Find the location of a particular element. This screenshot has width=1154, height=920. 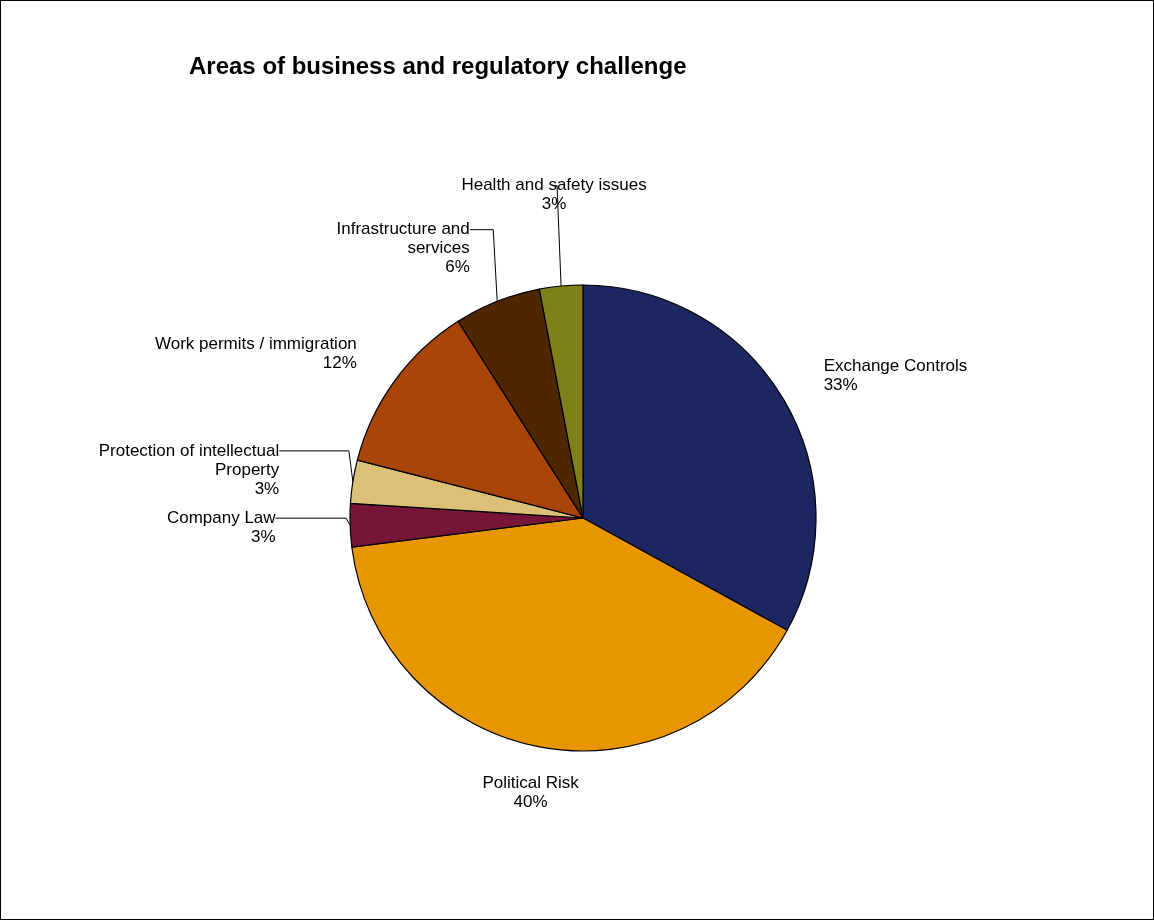

slice-label: Work permits / immigration is located at coordinates (255, 343).